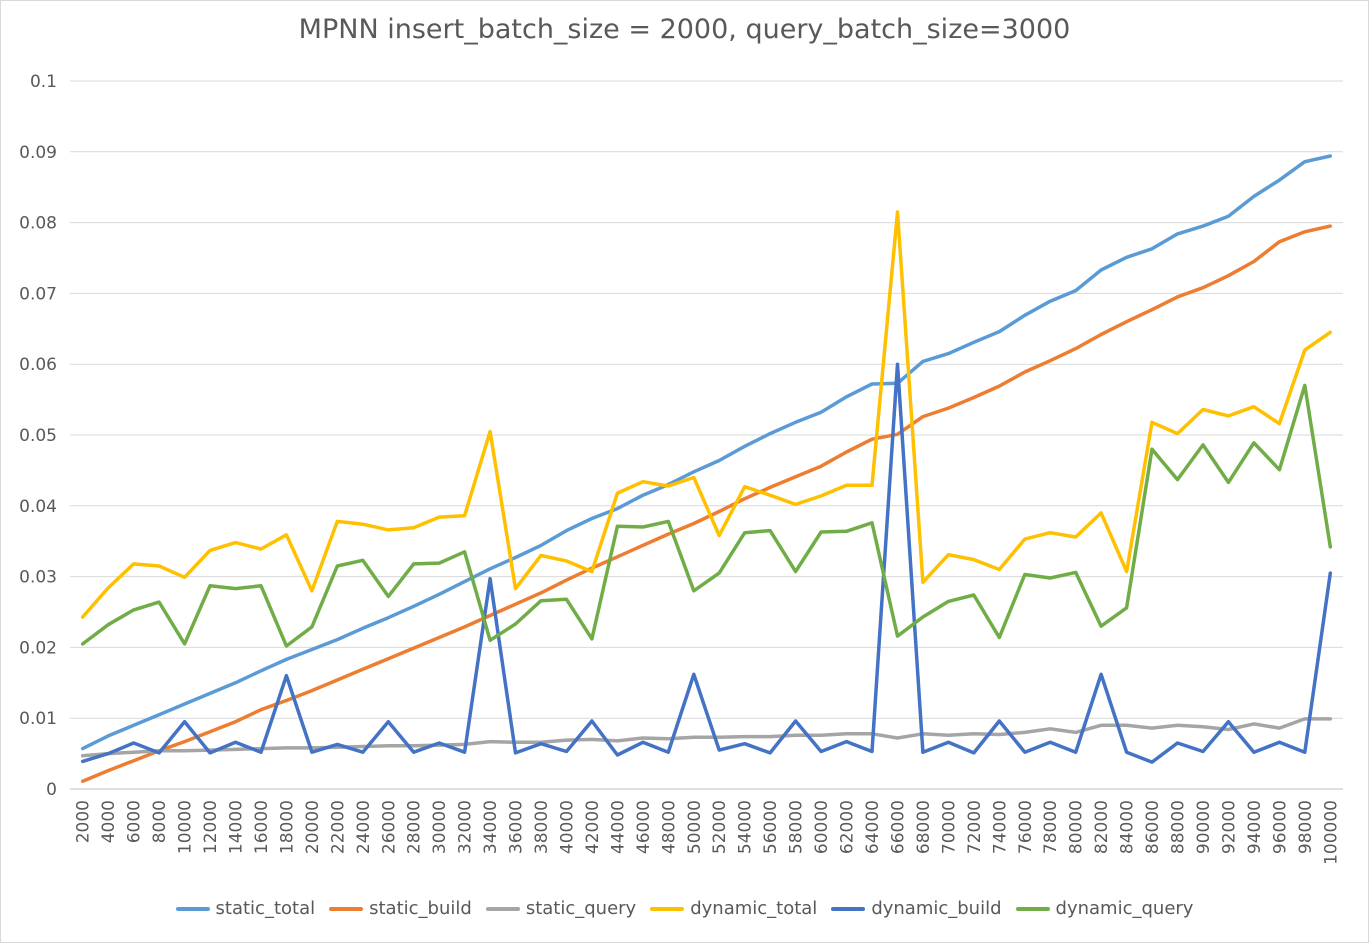 This screenshot has height=943, width=1369. I want to click on y-tick-label: 0.03, so click(38, 578).